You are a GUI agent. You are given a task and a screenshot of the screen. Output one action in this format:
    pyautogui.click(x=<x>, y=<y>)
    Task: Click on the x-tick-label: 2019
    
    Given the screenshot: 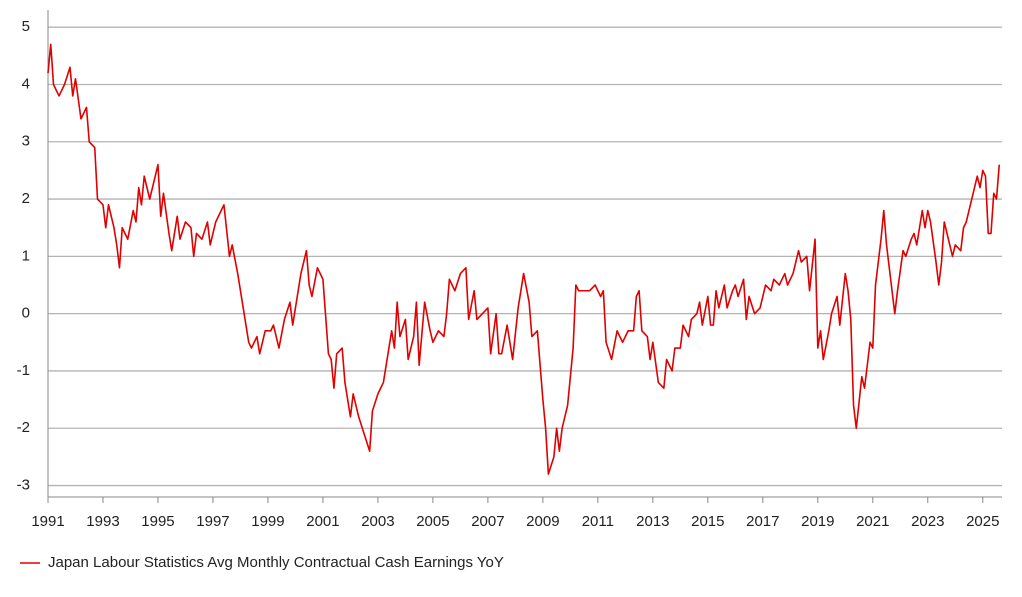 What is the action you would take?
    pyautogui.click(x=817, y=521)
    